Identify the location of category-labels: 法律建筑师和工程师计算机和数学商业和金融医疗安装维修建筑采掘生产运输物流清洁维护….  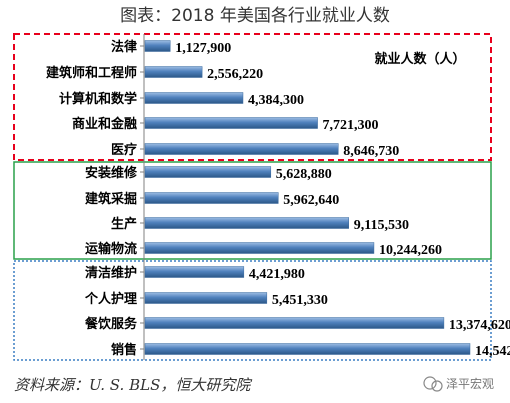
(92, 198).